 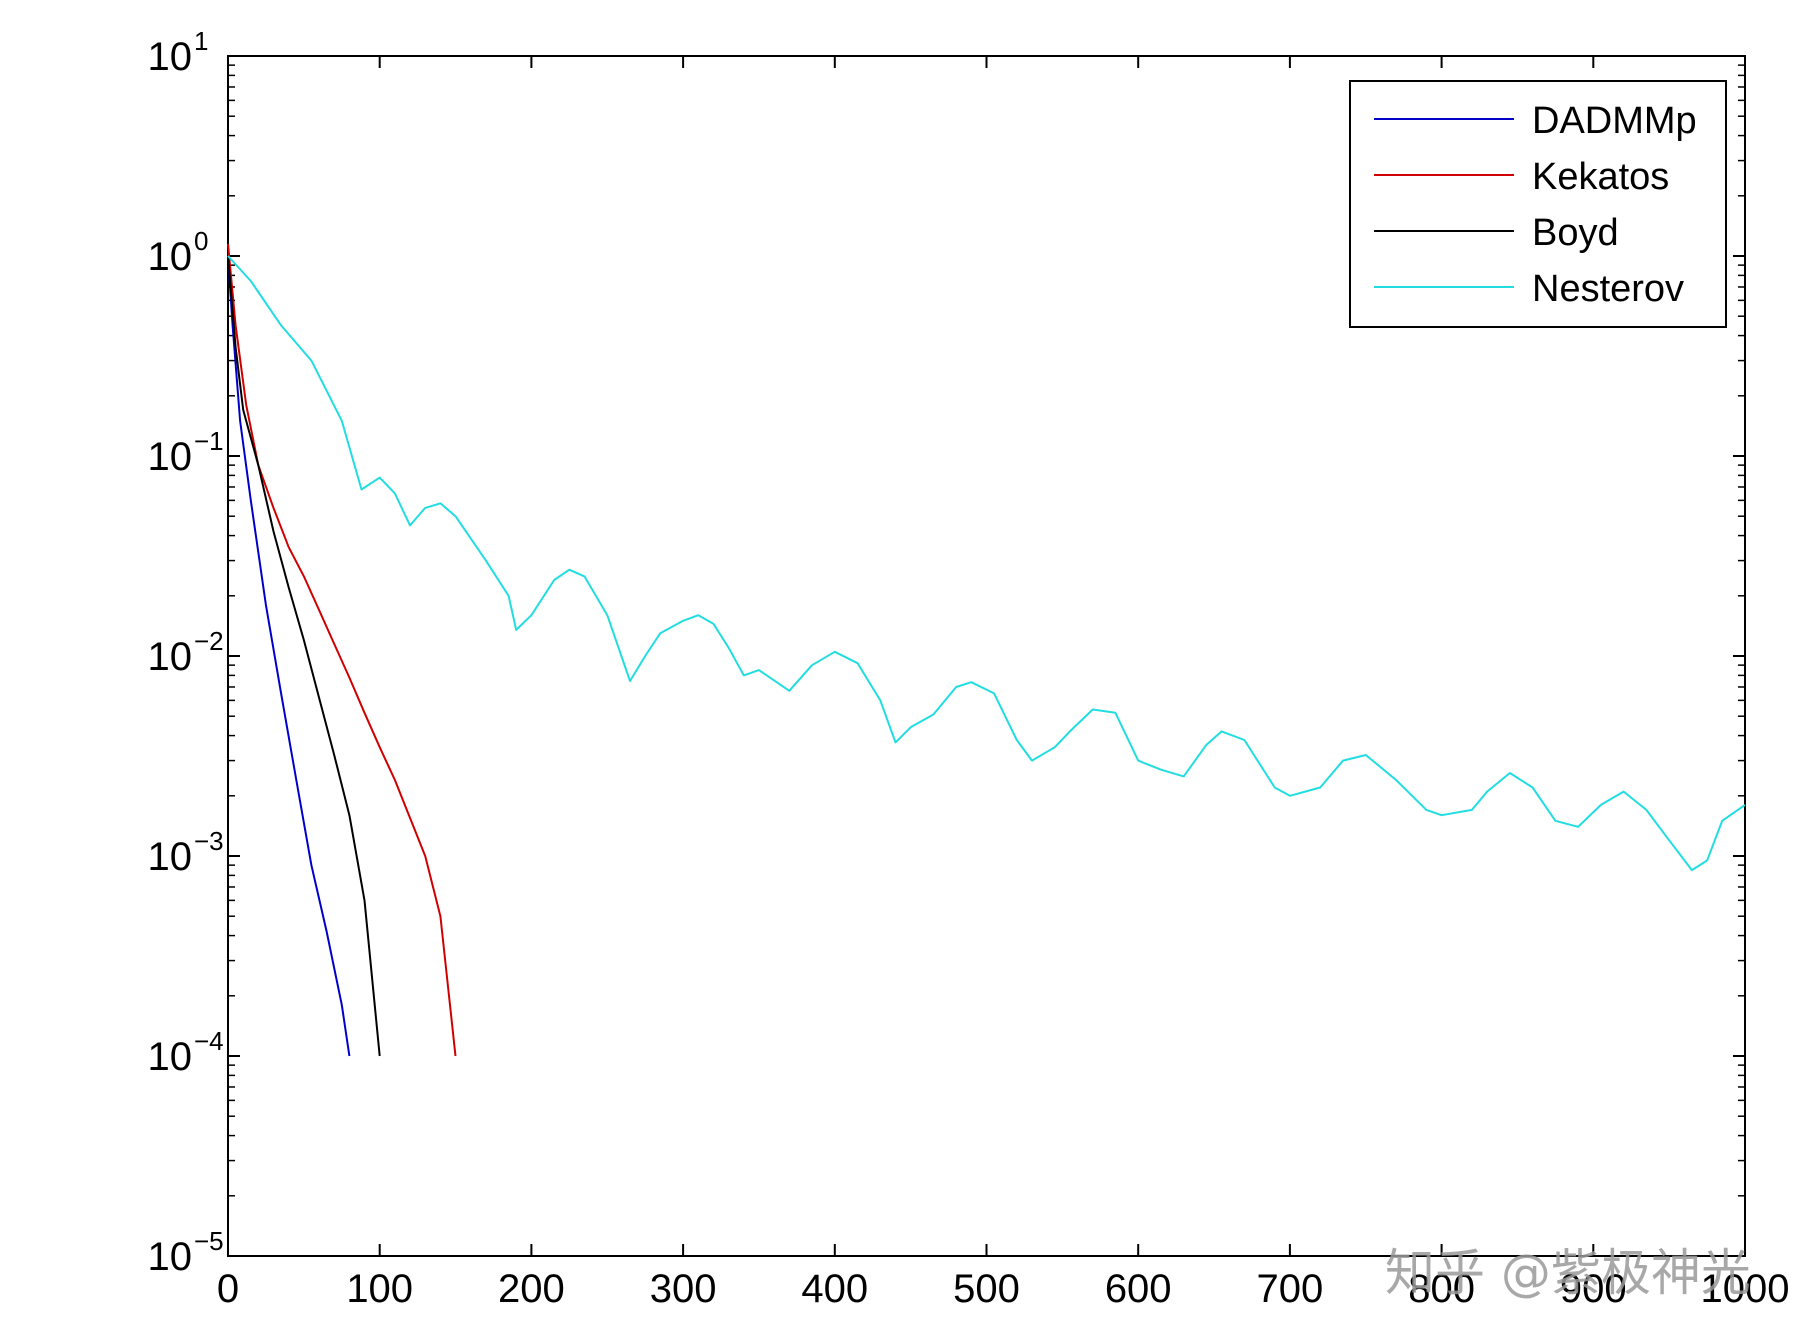 What do you see at coordinates (209, 441) in the screenshot?
I see `y-tick-exponent: −1` at bounding box center [209, 441].